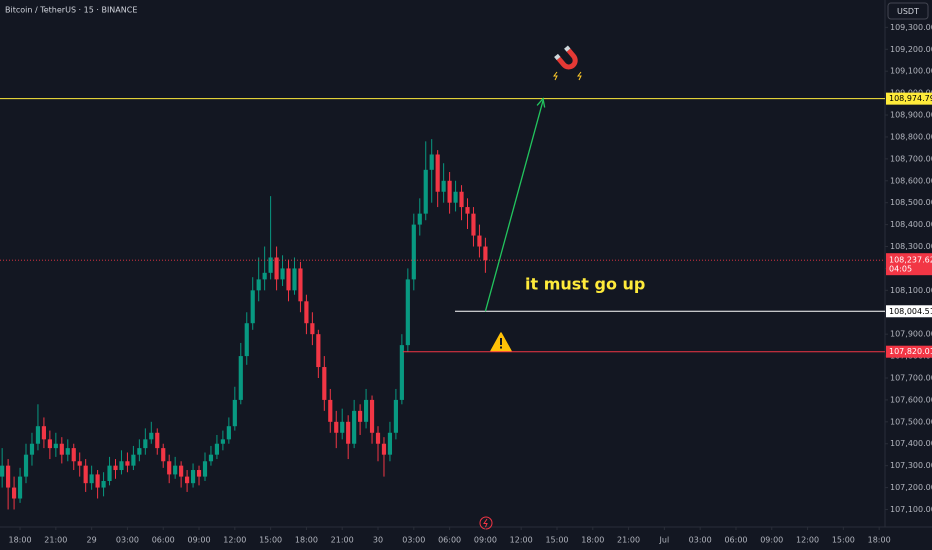  I want to click on x-tick-label: 30, so click(378, 540).